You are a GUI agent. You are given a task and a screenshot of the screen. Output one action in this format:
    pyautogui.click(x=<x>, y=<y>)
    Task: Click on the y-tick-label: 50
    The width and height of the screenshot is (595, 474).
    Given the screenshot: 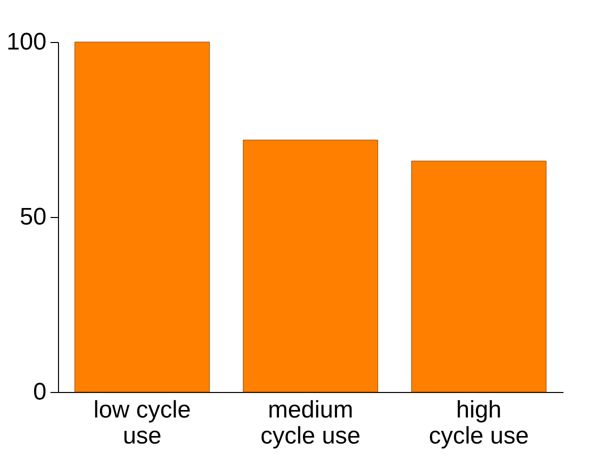 What is the action you would take?
    pyautogui.click(x=33, y=217)
    